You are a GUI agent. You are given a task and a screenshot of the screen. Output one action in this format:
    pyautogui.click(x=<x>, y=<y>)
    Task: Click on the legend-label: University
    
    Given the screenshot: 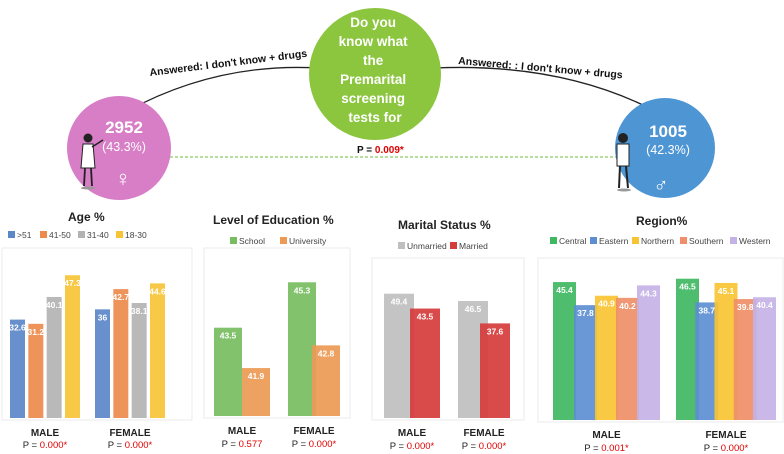 What is the action you would take?
    pyautogui.click(x=308, y=241)
    